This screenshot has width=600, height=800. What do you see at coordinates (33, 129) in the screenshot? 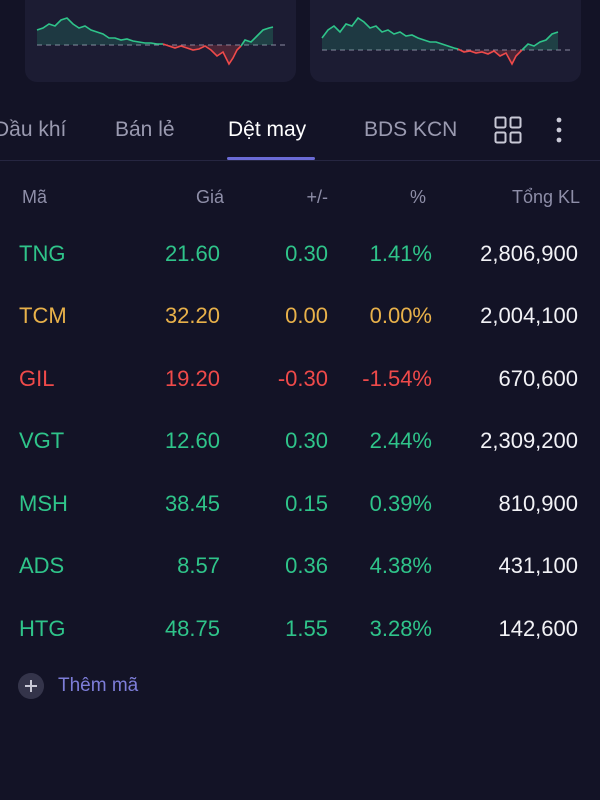
I see `tab-dau-khi: Dầu khí` at bounding box center [33, 129].